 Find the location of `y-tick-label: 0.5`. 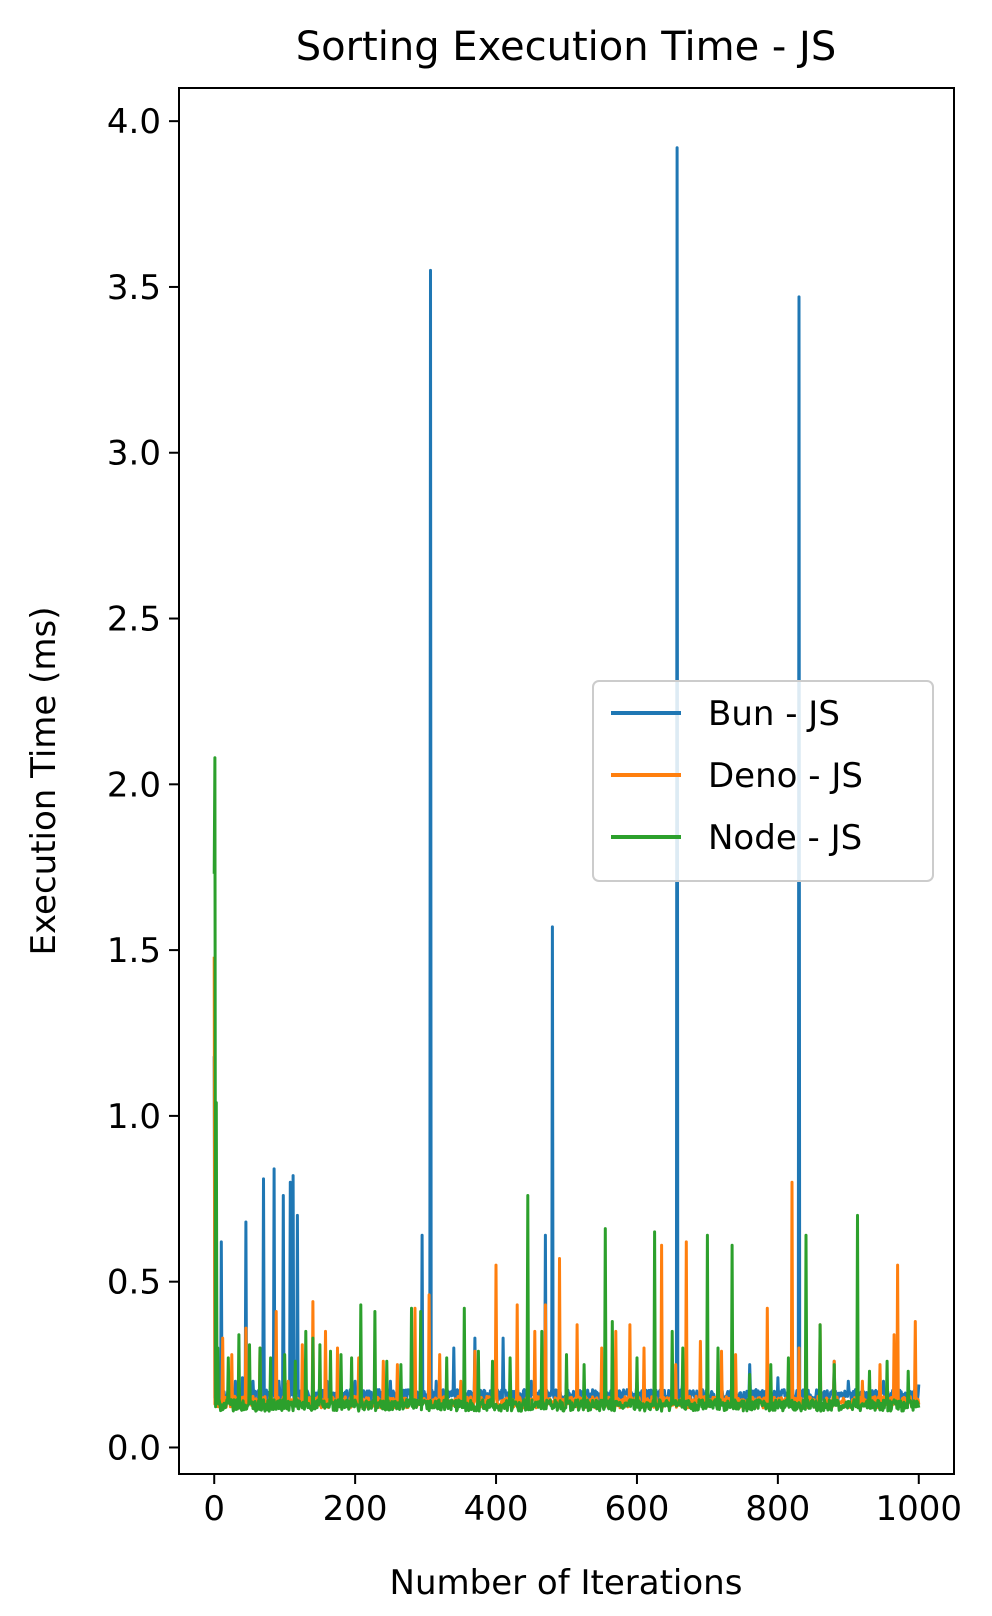

y-tick-label: 0.5 is located at coordinates (134, 1283).